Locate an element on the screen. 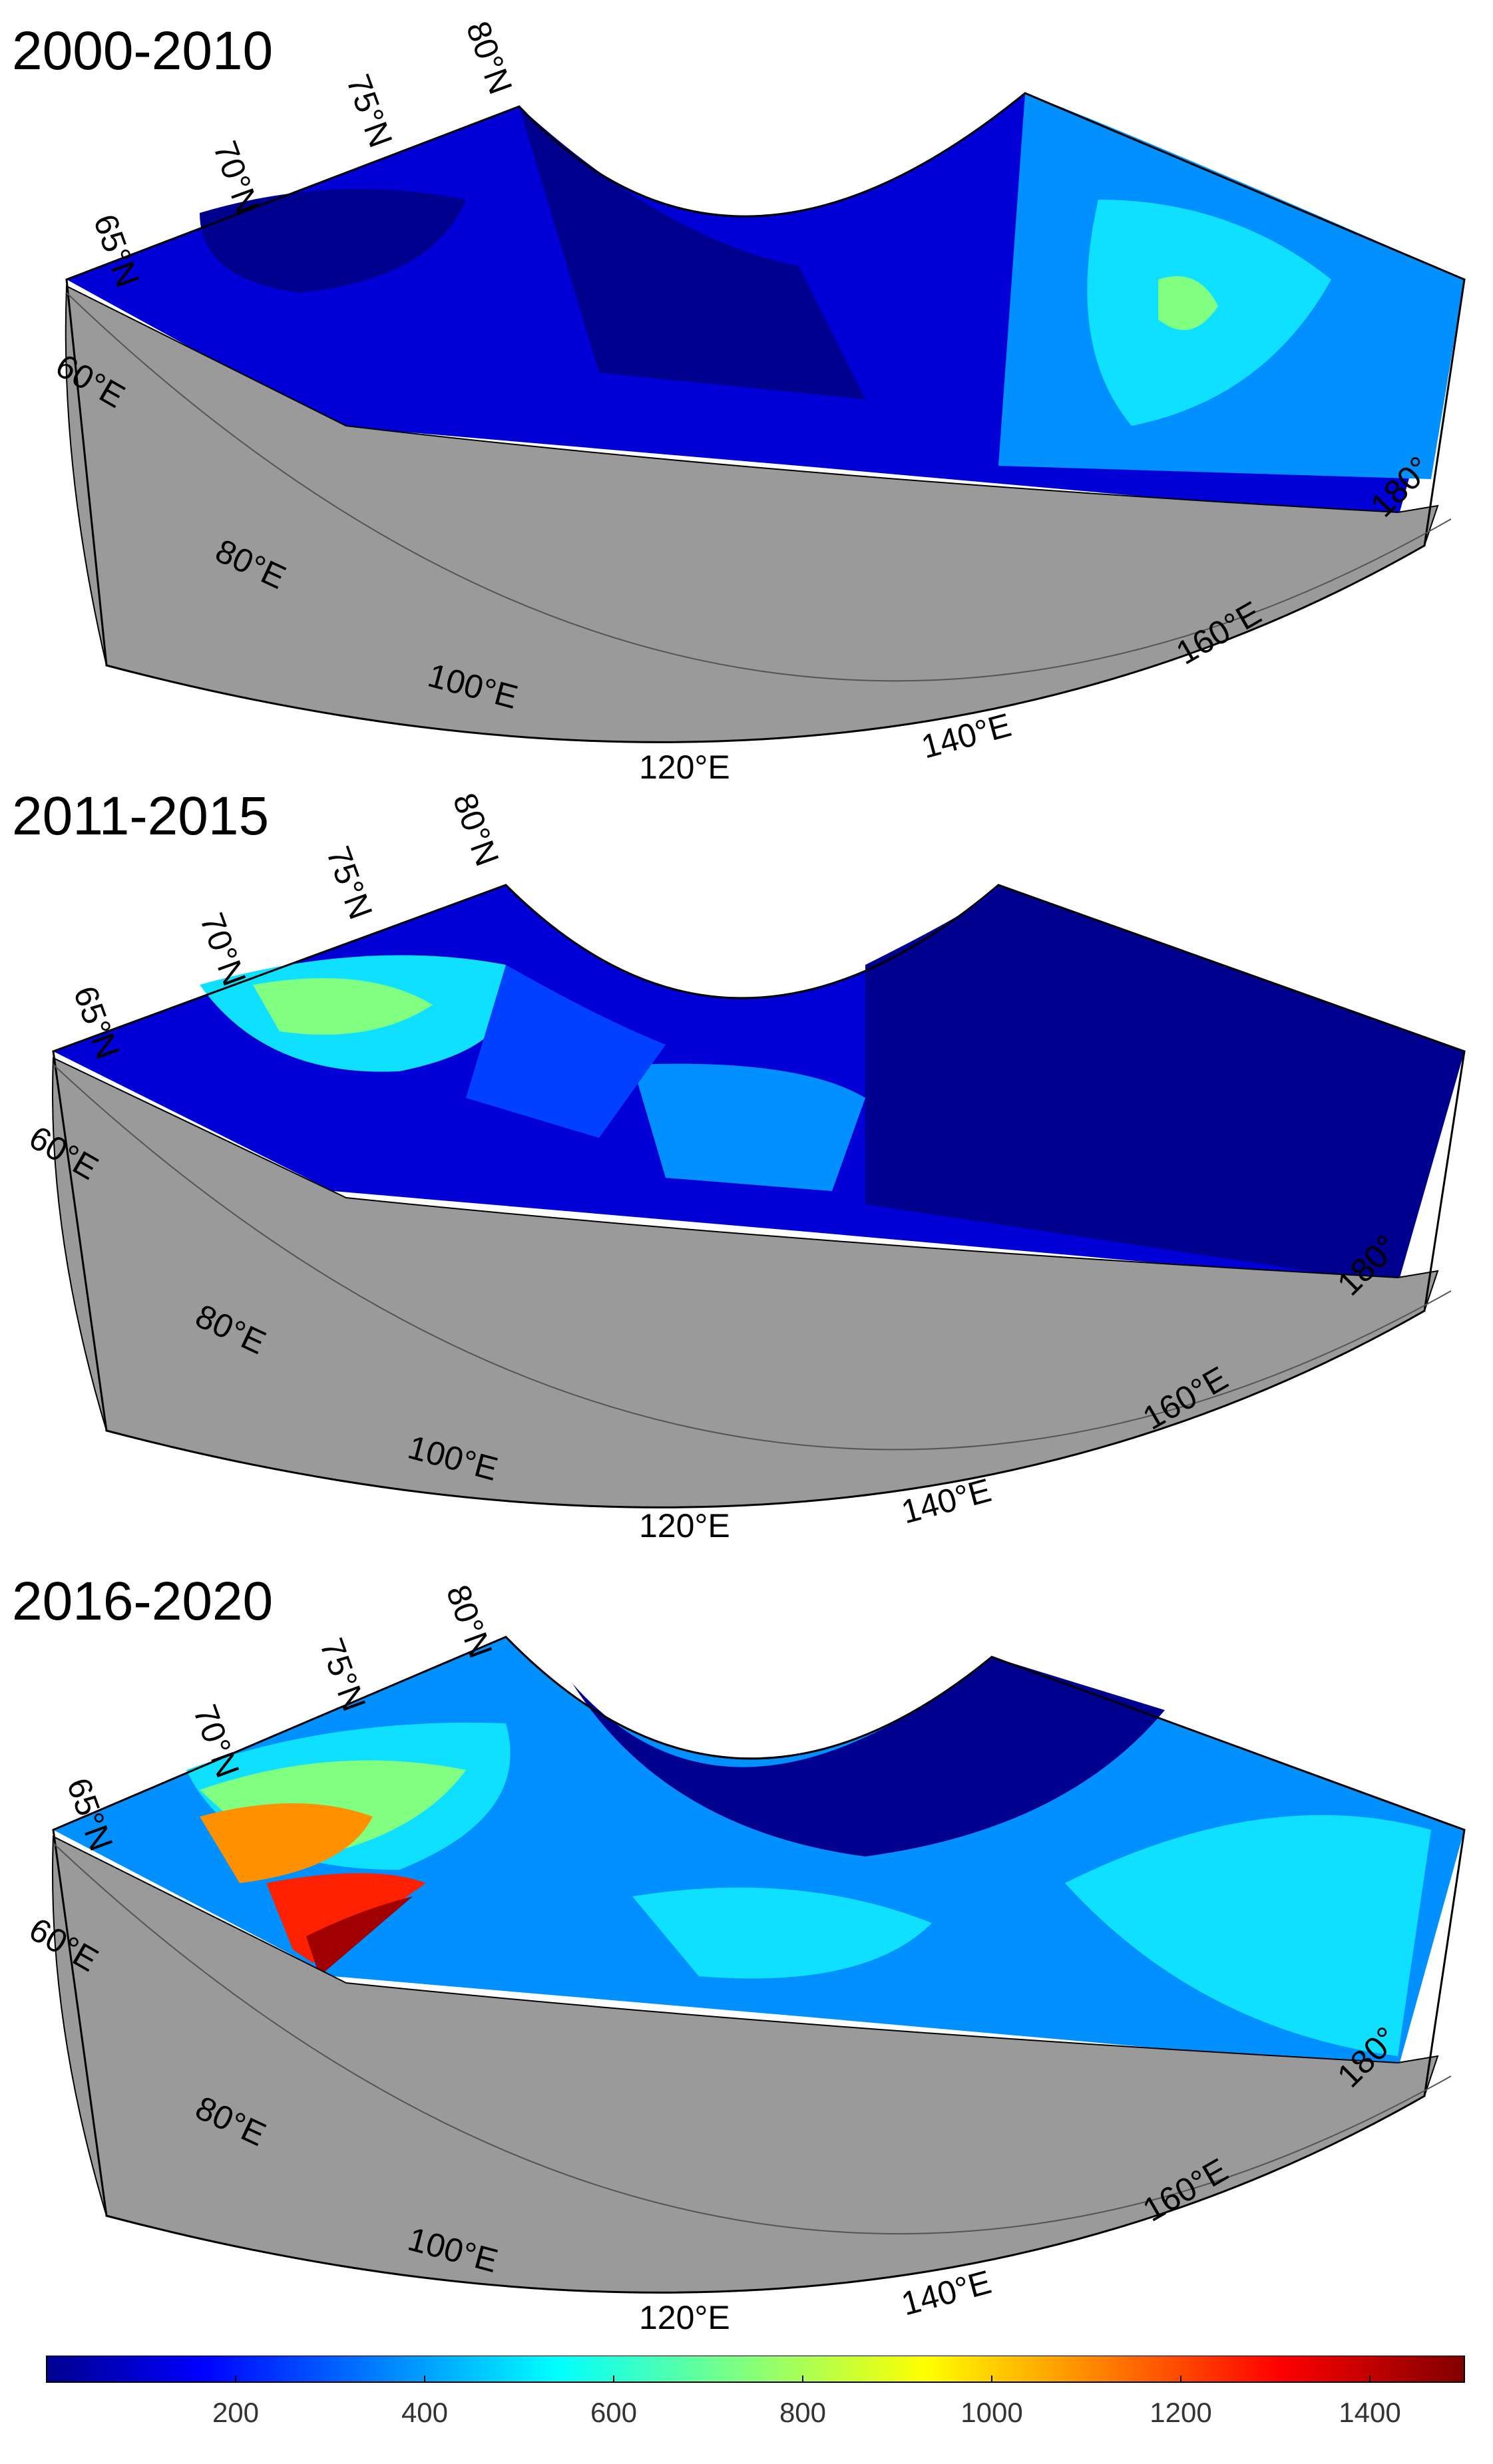 This screenshot has height=2464, width=1493. panel-title: 2011-2015 is located at coordinates (141, 816).